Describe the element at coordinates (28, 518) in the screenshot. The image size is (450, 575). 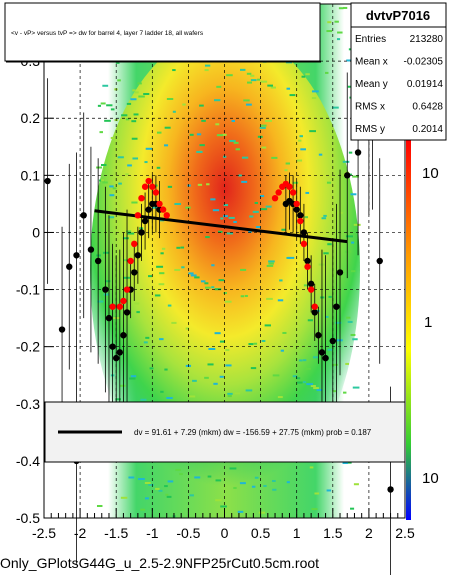
I see `y-tick-label: -0.5` at that location.